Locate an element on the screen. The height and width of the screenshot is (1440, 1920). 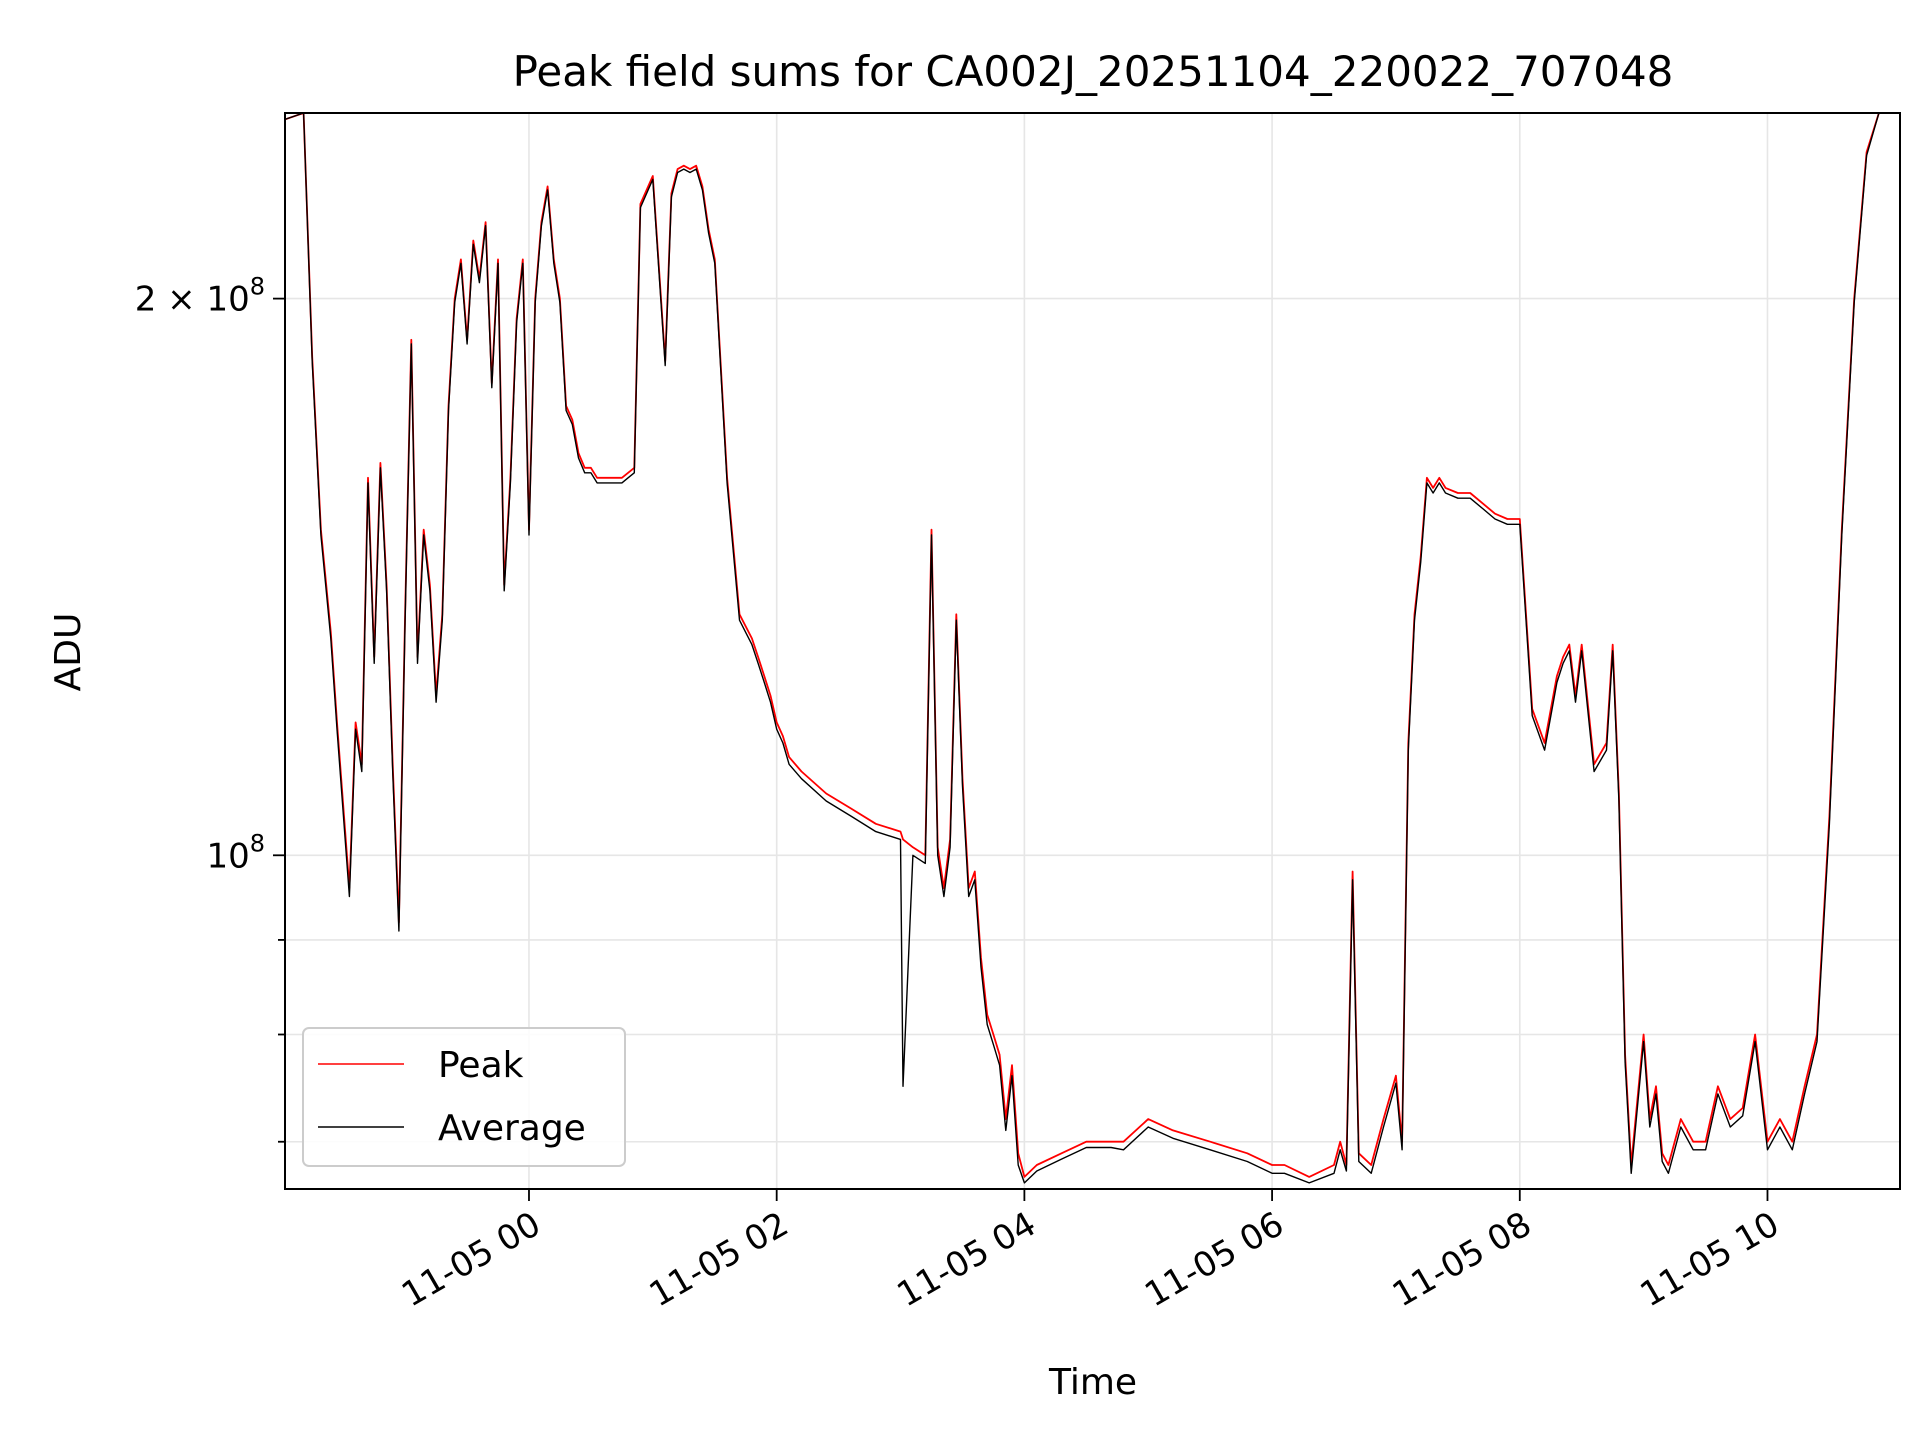
legend-box is located at coordinates (464, 1097).